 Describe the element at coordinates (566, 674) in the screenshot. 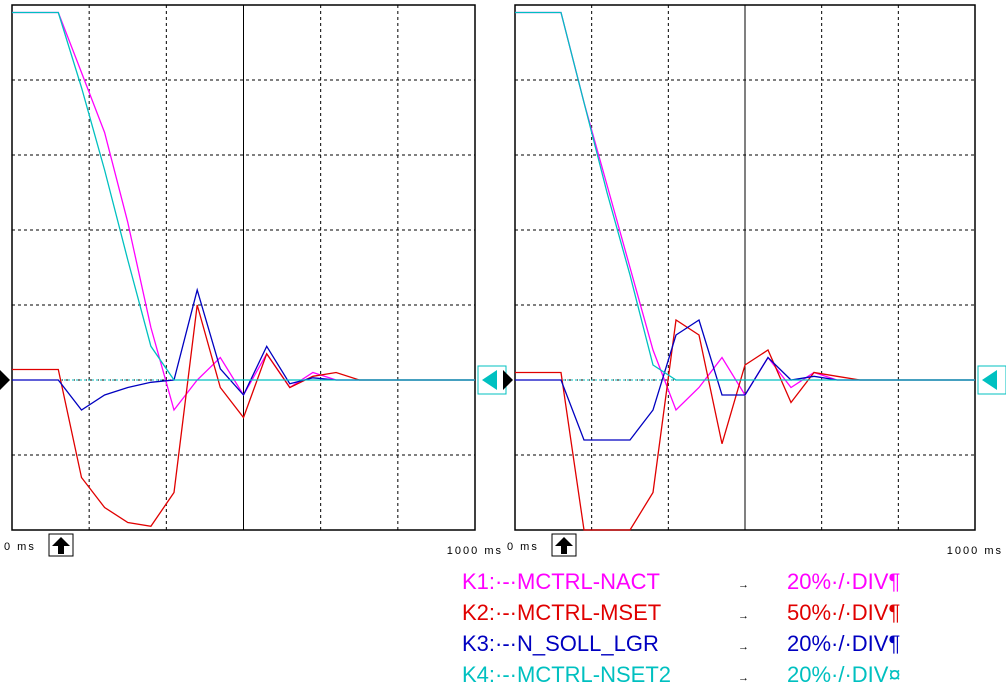

I see `legend-channel: K4:·-·MCTRL-NSET2` at that location.